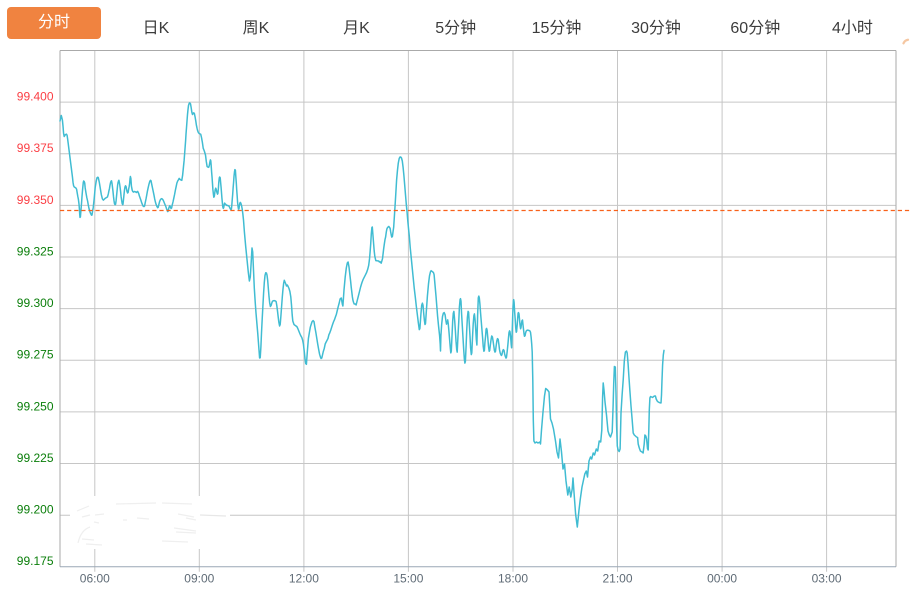 The height and width of the screenshot is (590, 912). Describe the element at coordinates (199, 579) in the screenshot. I see `svg-text: 09:00` at that location.